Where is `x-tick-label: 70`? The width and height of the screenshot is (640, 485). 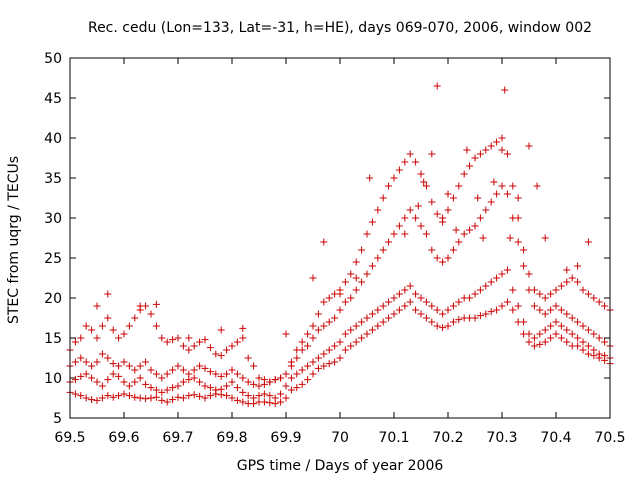
x-tick-label: 70 is located at coordinates (340, 438).